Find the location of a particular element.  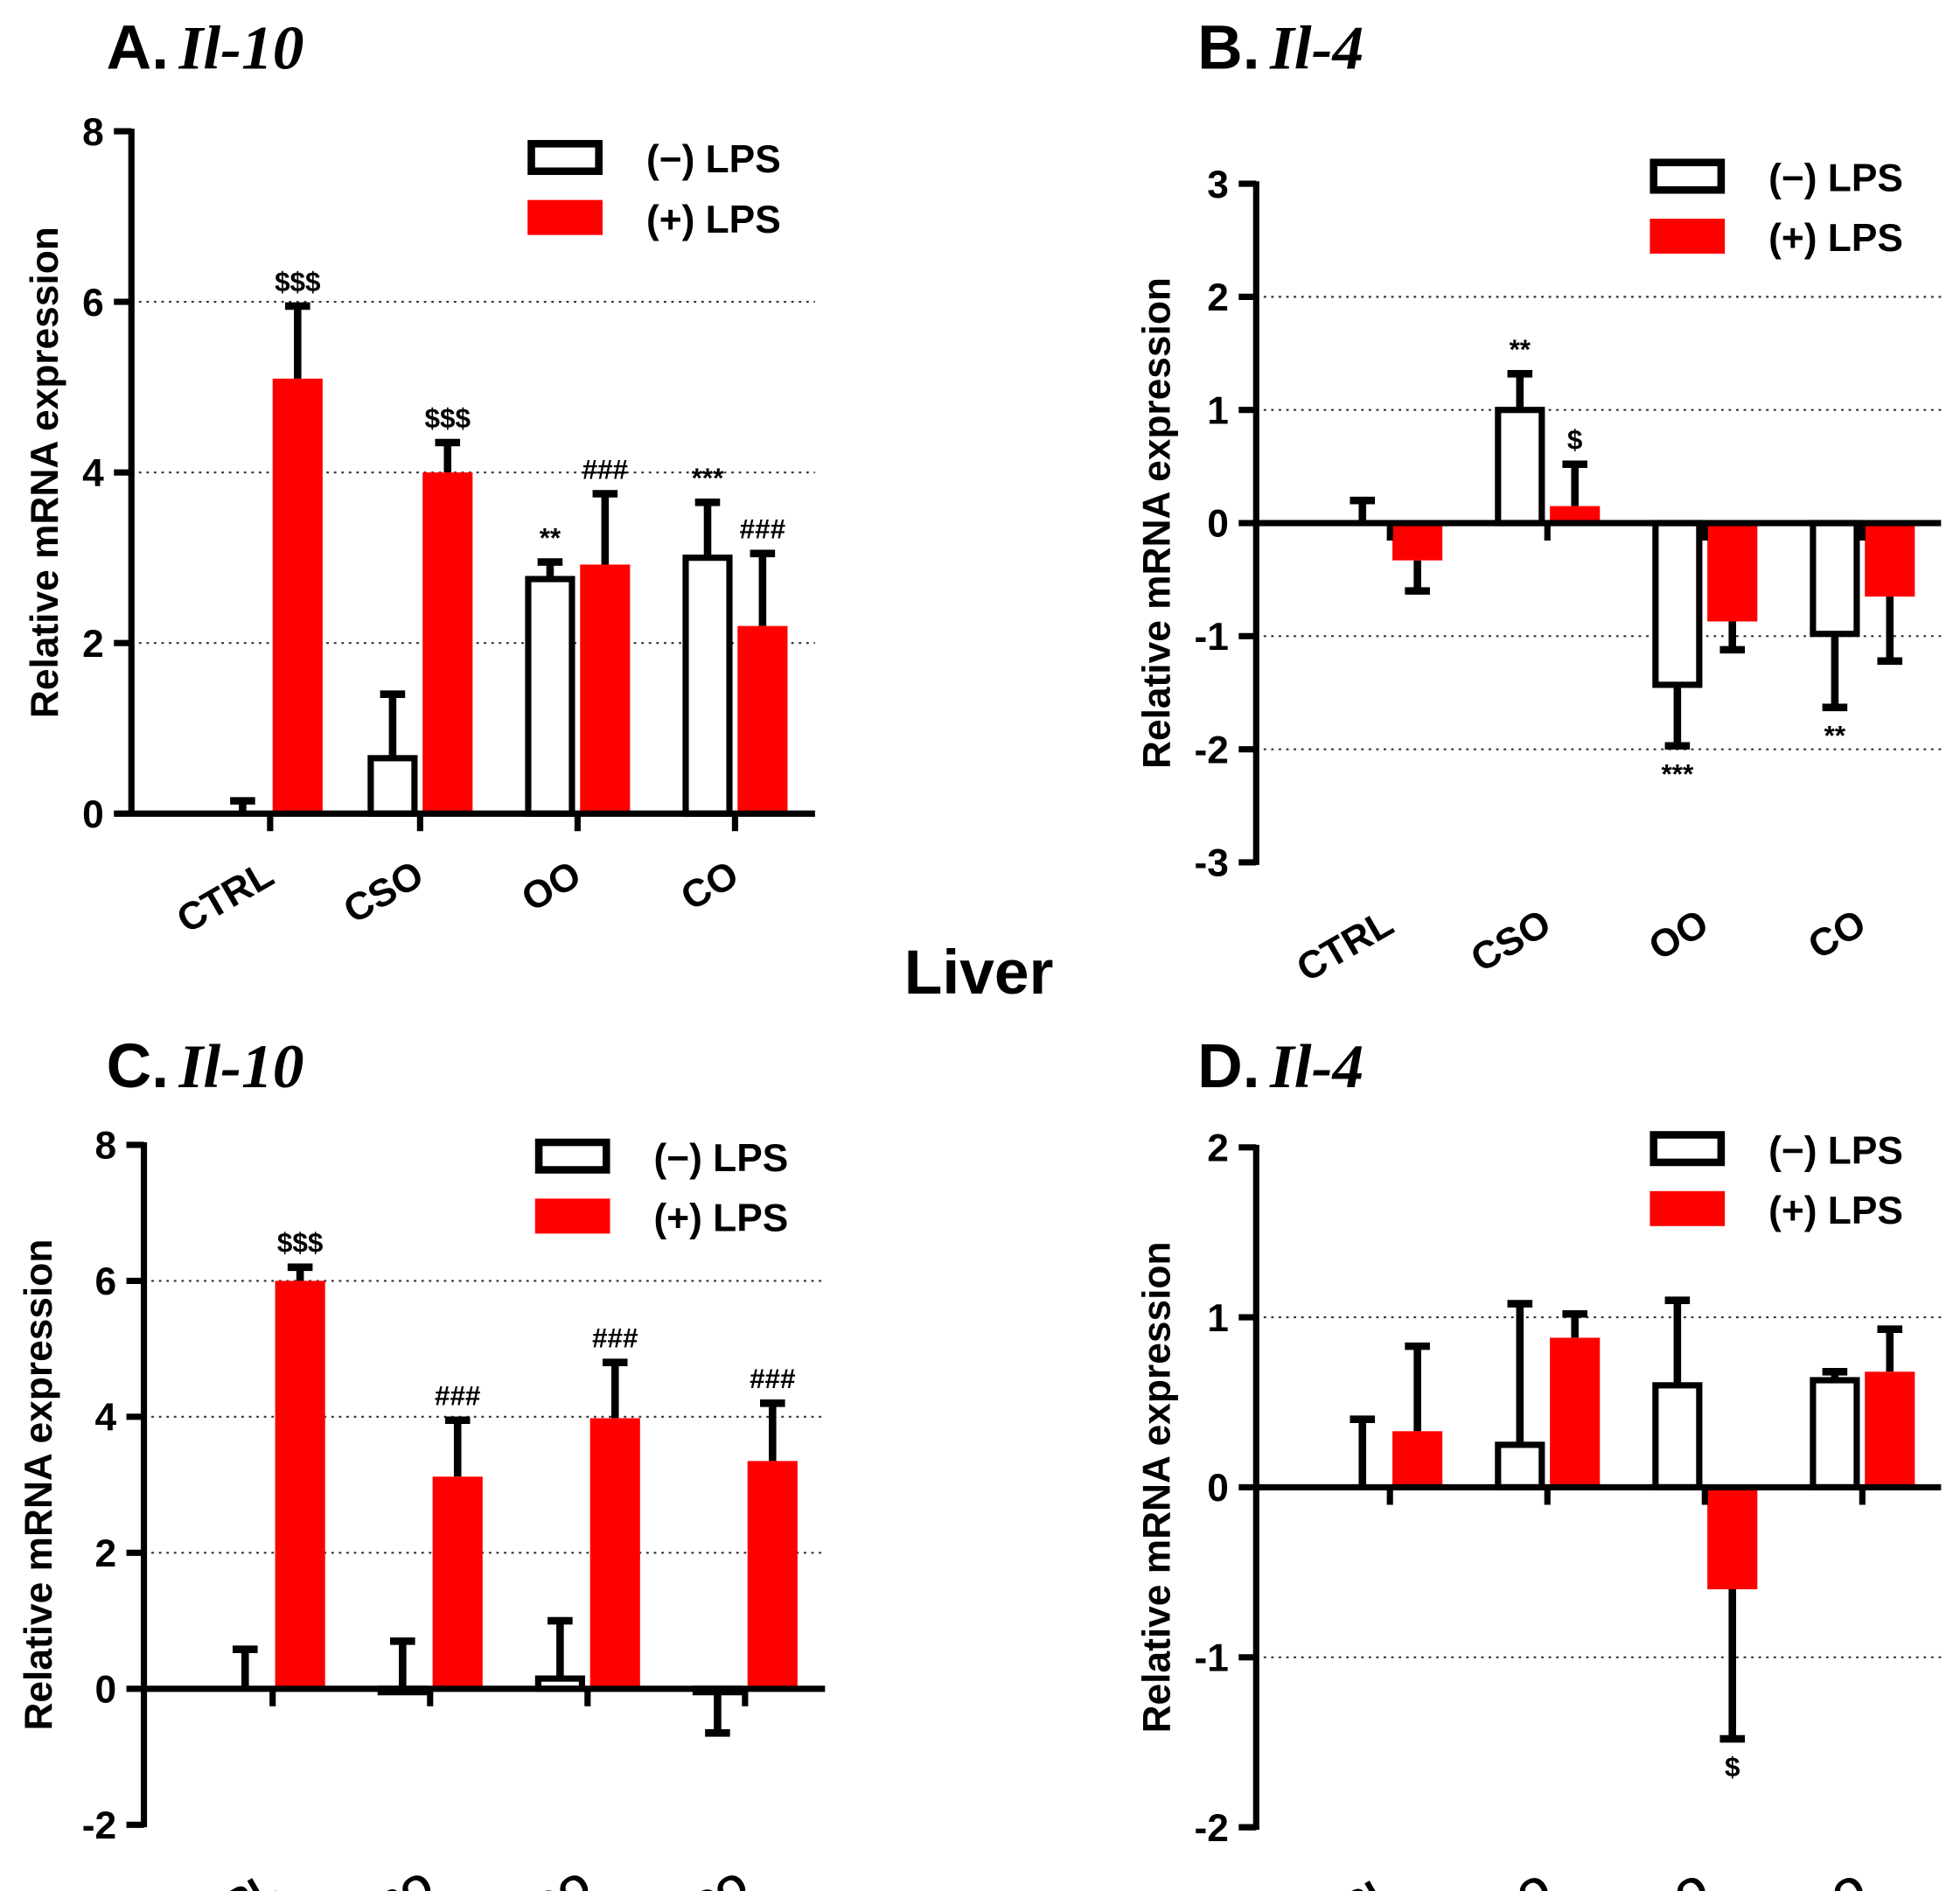

panel-title: A. Il-10 is located at coordinates (205, 48).